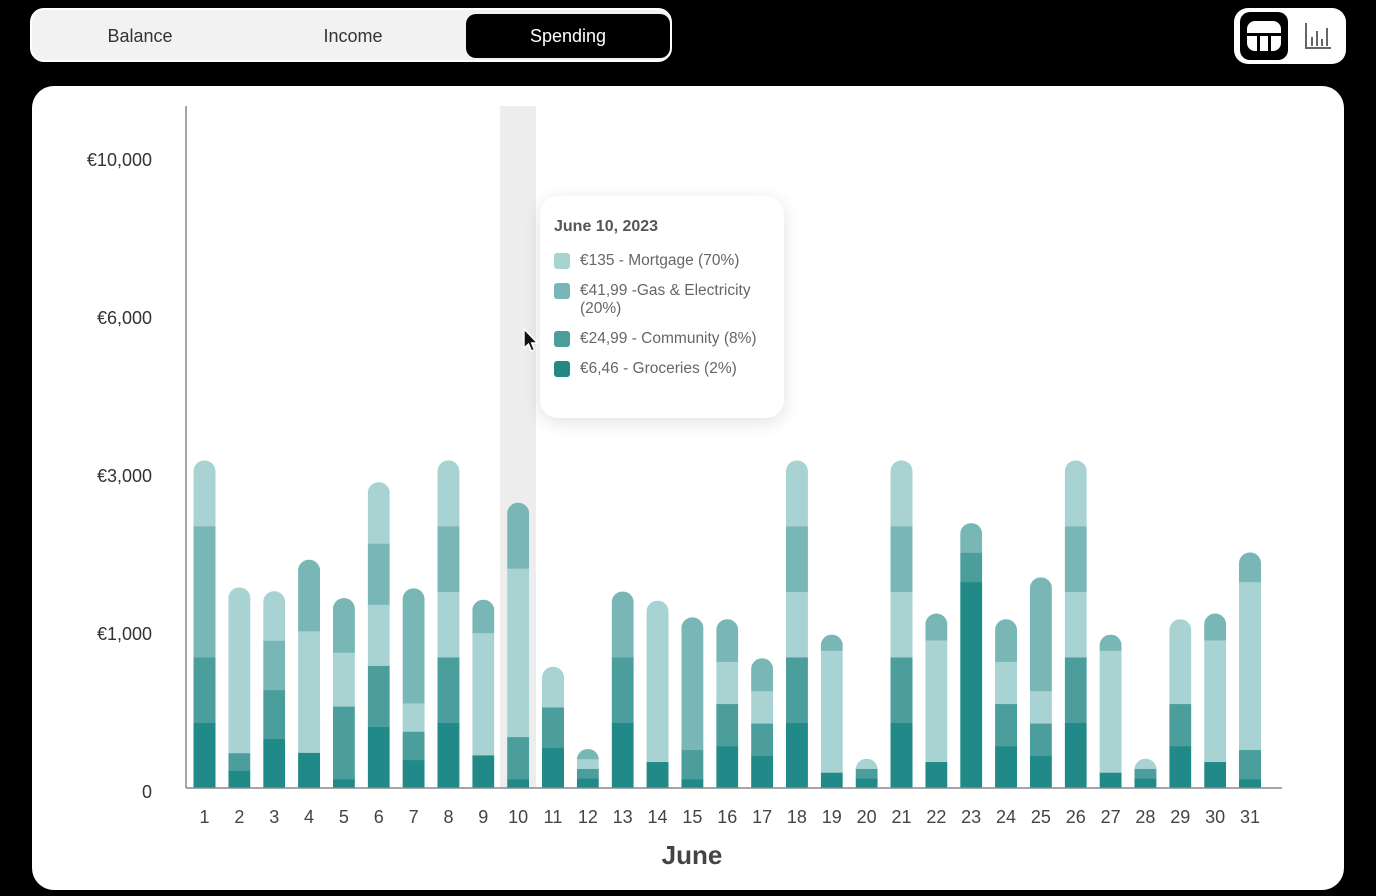 The height and width of the screenshot is (896, 1376). What do you see at coordinates (1264, 36) in the screenshot?
I see `stacked-view-button` at bounding box center [1264, 36].